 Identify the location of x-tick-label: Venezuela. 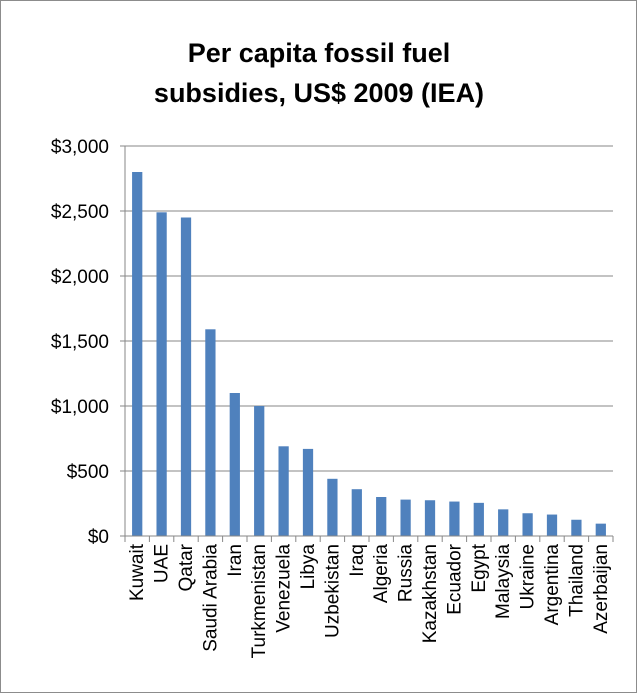
(284, 588).